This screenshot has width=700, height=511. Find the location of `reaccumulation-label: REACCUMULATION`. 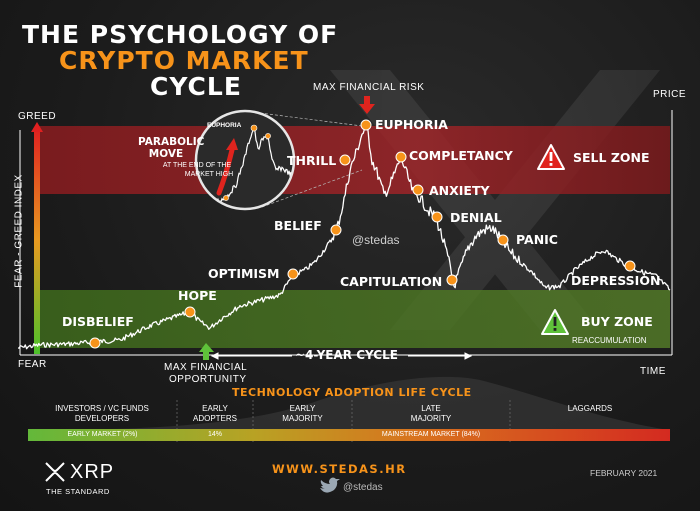

reaccumulation-label: REACCUMULATION is located at coordinates (609, 340).